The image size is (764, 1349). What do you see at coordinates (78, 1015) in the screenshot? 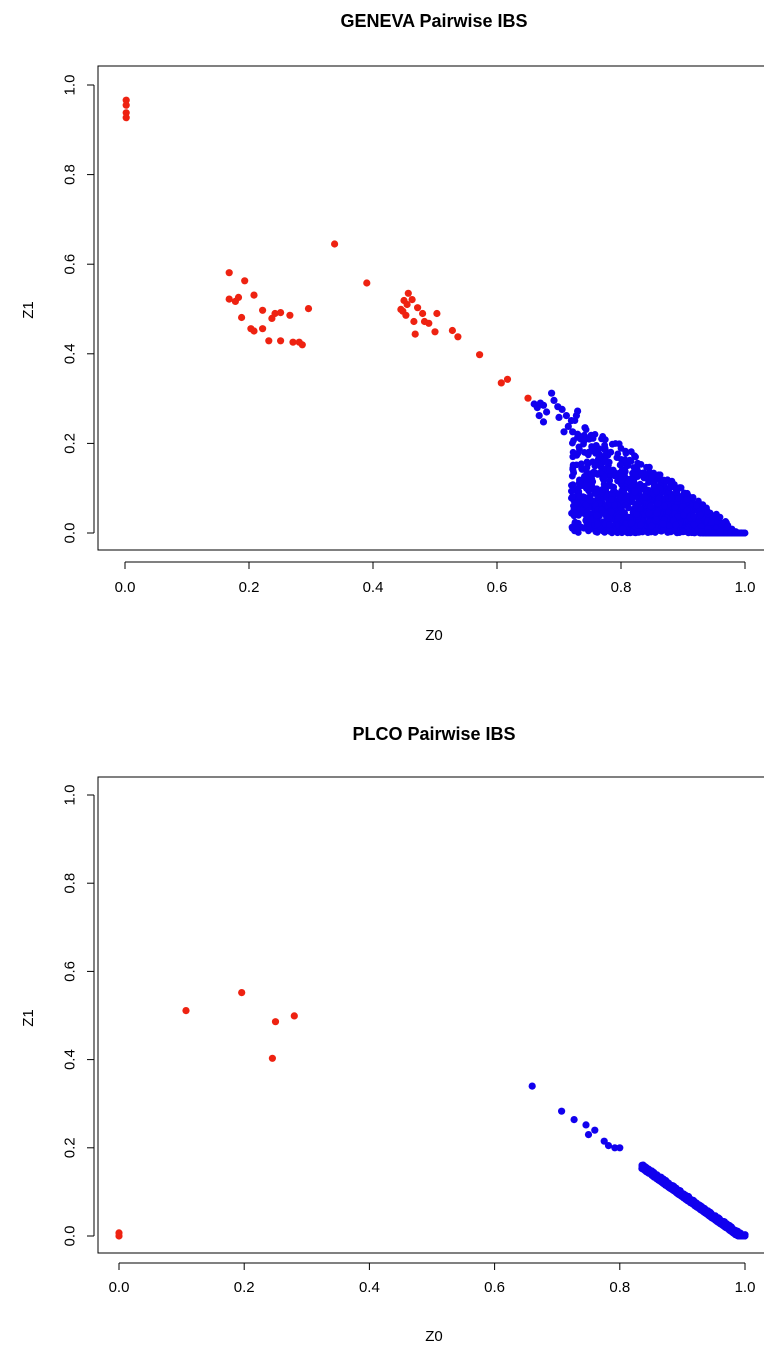
I see `y-axis: 0.0 0.2 0.4 0.6 0.8 1.0` at bounding box center [78, 1015].